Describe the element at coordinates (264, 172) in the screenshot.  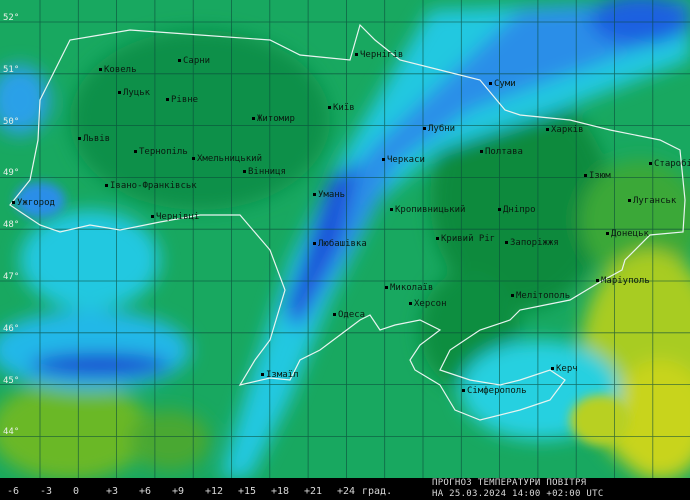
I see `city-label: Вінниця` at that location.